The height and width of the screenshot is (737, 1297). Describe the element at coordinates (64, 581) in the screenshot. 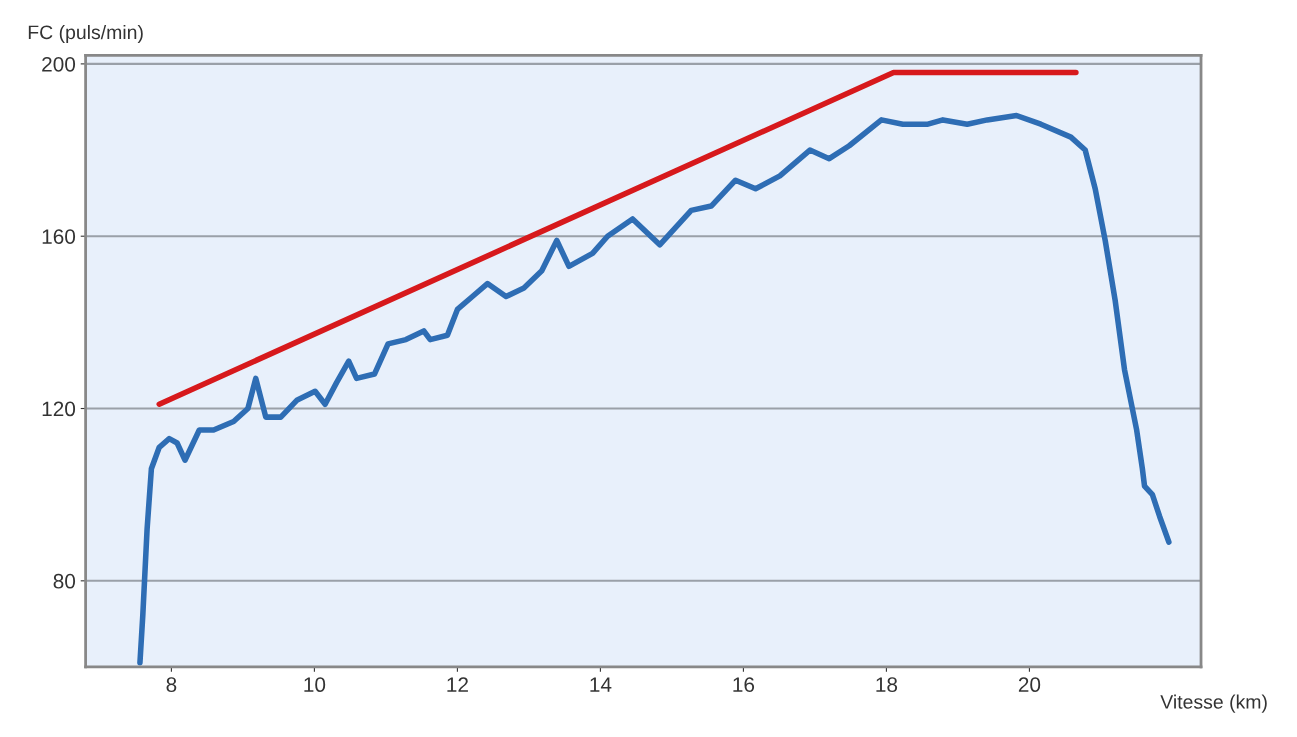

I see `y-tick-label: 80` at that location.